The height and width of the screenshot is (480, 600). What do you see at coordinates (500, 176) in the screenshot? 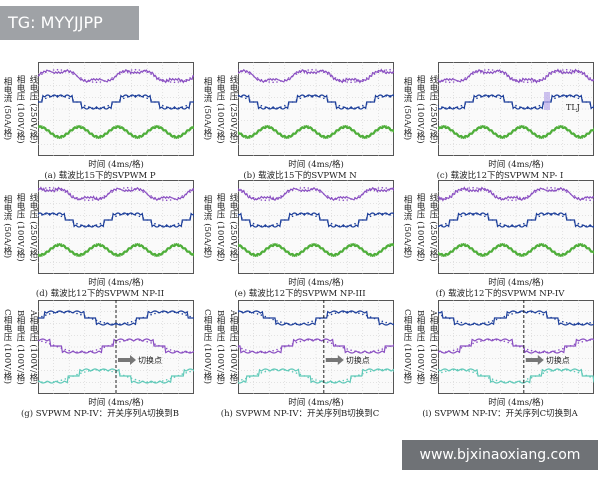
I see `chart-caption: (c) 载波比12下的SVPWM NP- I` at bounding box center [500, 176].